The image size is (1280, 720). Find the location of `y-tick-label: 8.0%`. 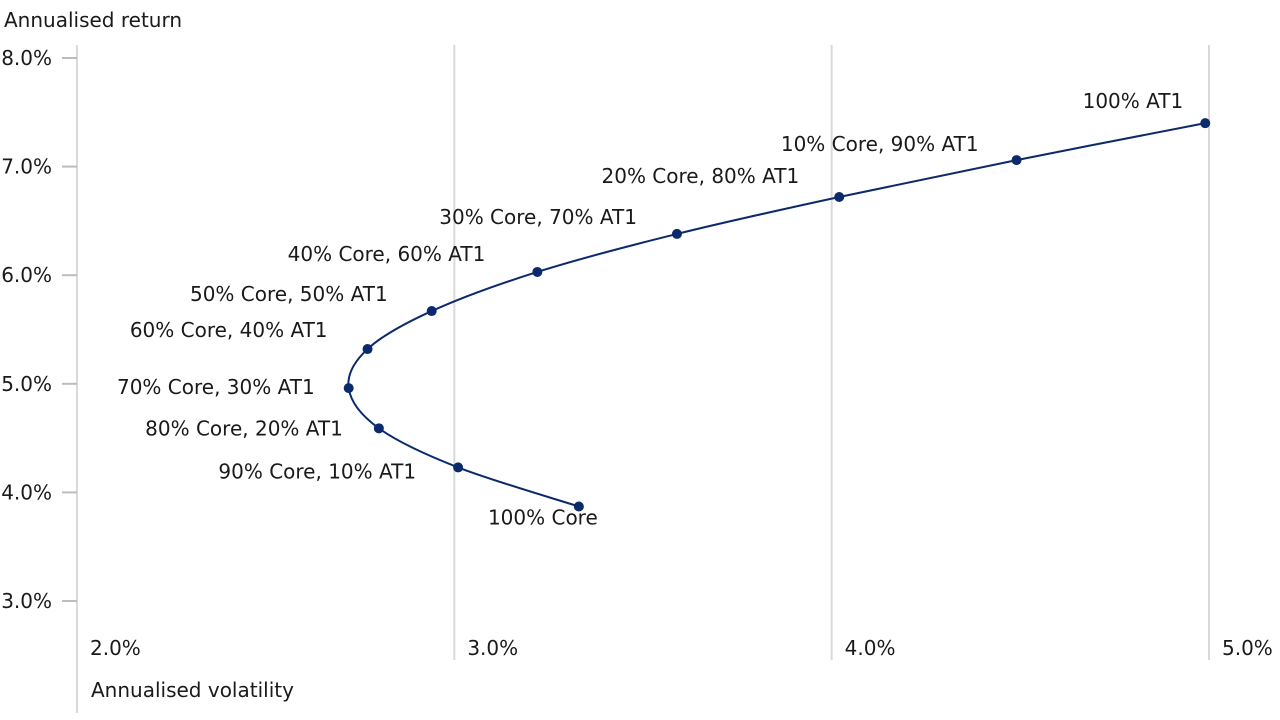

y-tick-label: 8.0% is located at coordinates (26, 58).